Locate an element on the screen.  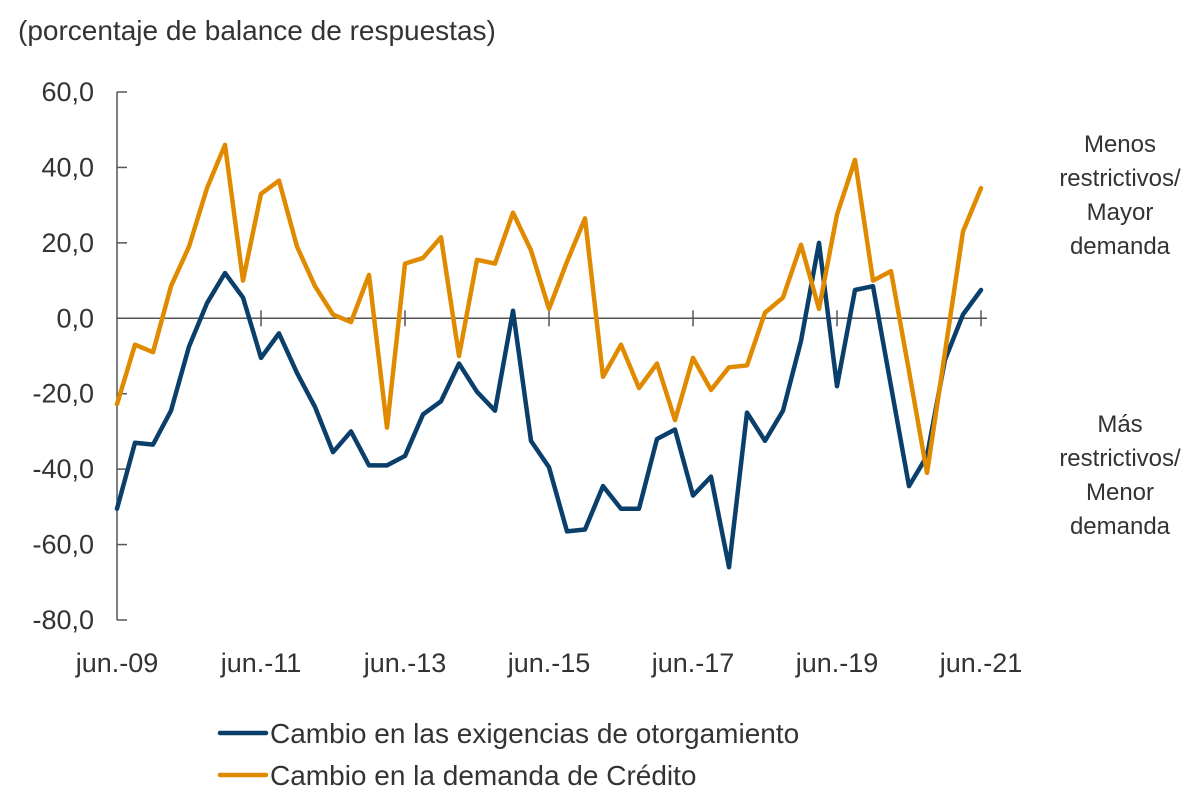
annotation-text: Menor is located at coordinates (1120, 492).